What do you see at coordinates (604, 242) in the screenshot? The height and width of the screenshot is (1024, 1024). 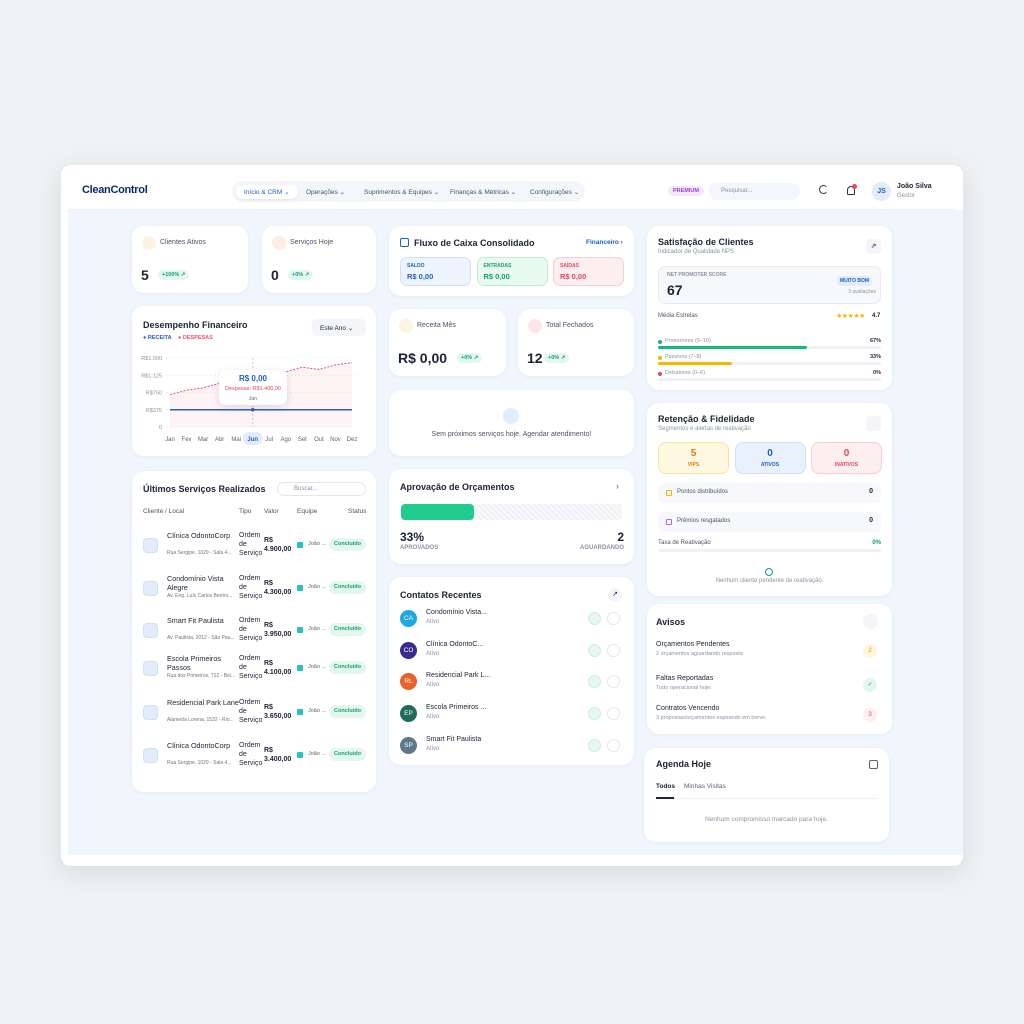 I see `cashflow-link: Financeiro ›` at bounding box center [604, 242].